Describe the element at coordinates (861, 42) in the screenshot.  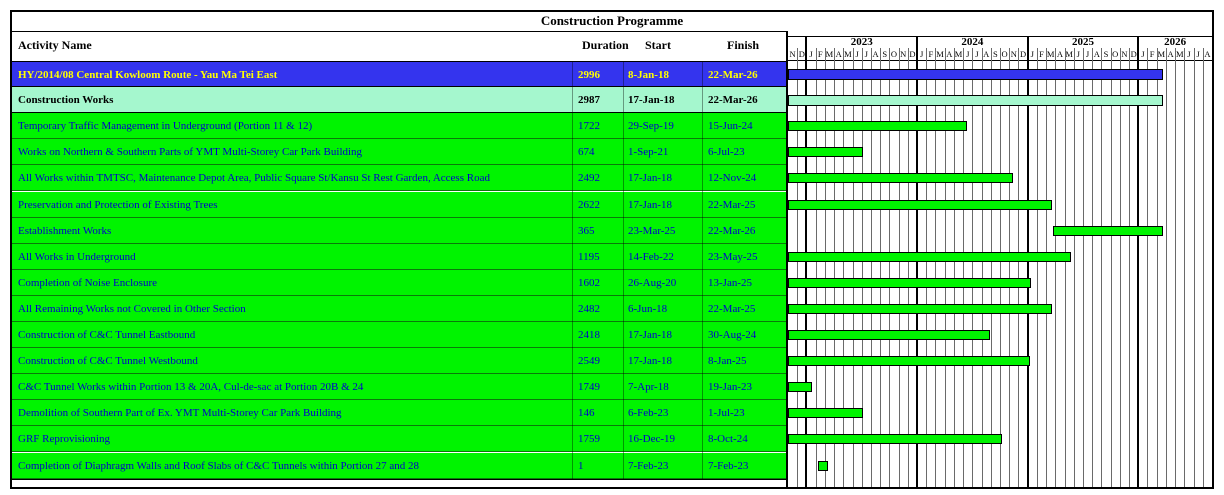
I see `year-cell: 2023` at that location.